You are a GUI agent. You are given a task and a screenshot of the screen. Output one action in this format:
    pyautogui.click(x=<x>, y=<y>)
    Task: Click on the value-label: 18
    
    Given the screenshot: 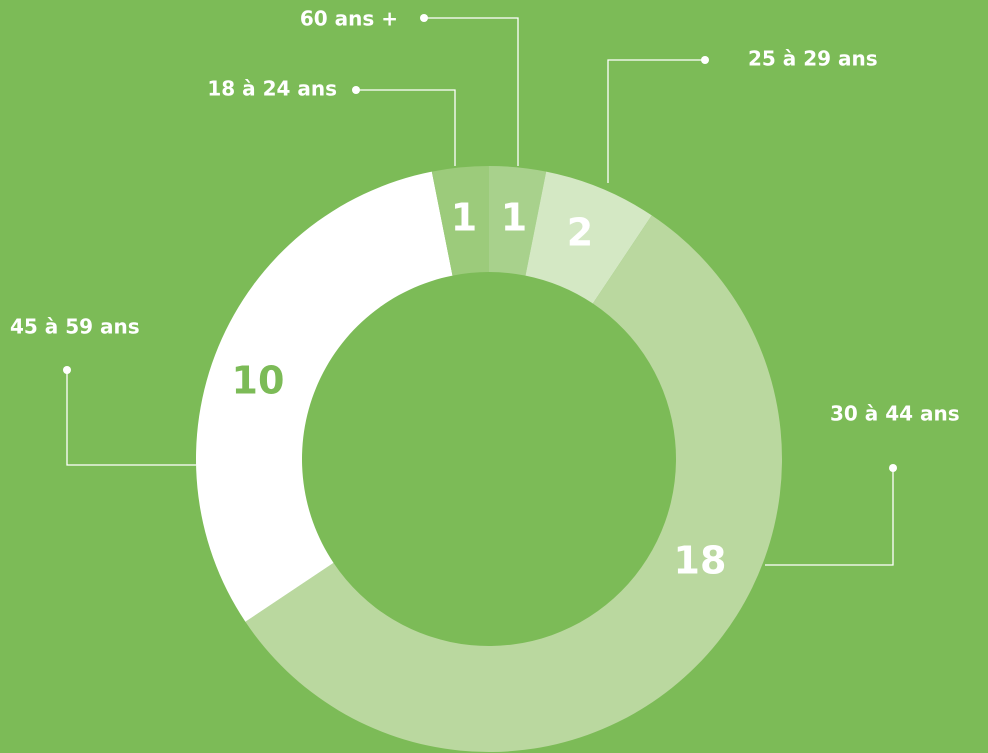 What is the action you would take?
    pyautogui.click(x=700, y=561)
    